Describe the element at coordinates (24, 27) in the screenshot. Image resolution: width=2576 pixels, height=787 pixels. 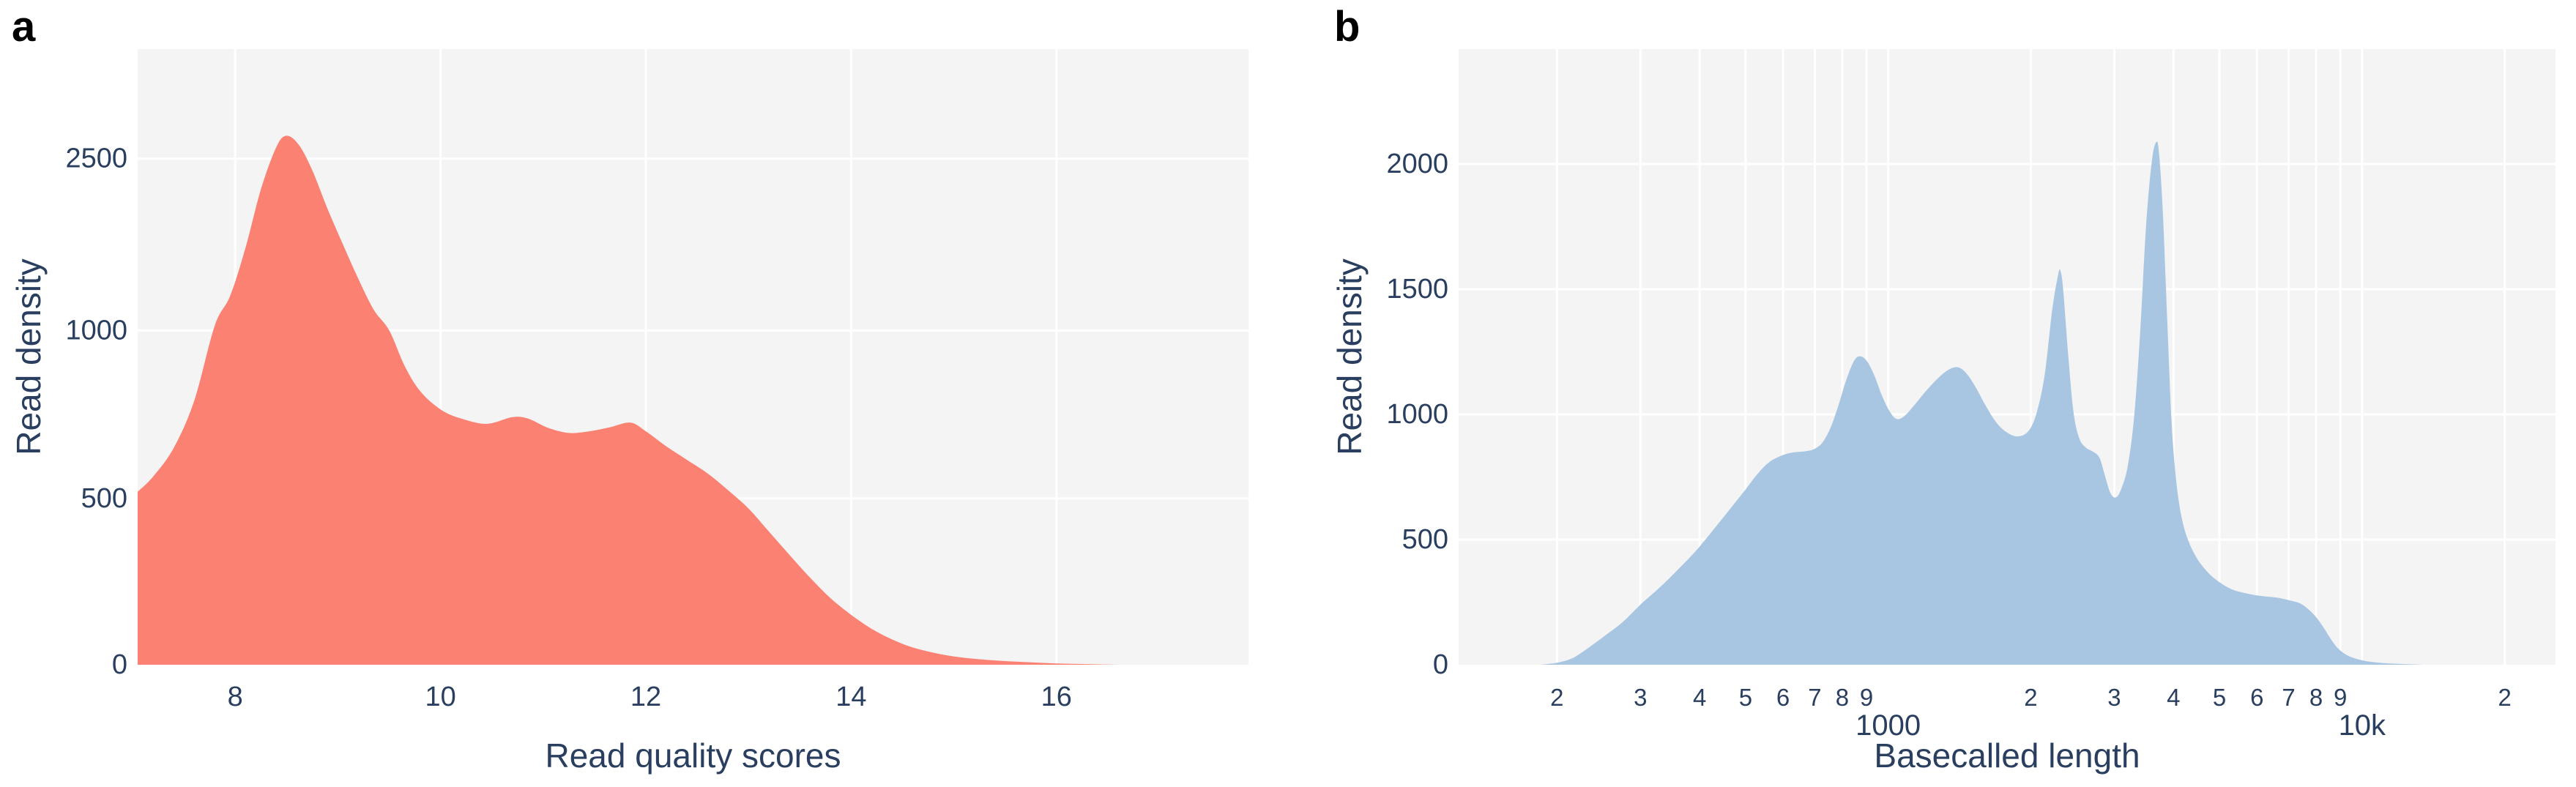
I see `panel-a-letter: a` at that location.